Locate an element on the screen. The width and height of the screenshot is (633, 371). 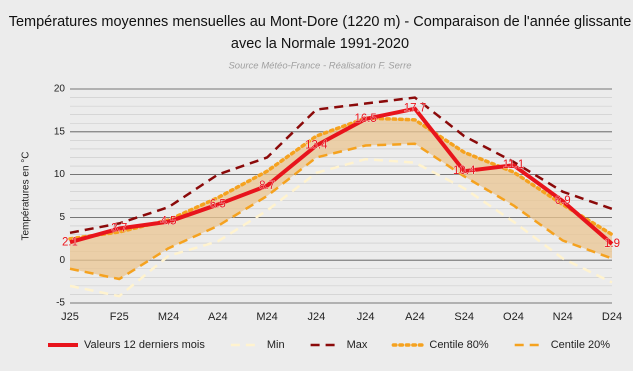
data-label: 8.7 is located at coordinates (267, 186).